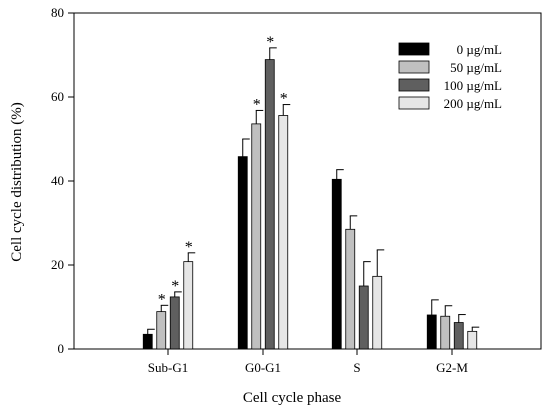 Image resolution: width=550 pixels, height=413 pixels. Describe the element at coordinates (263, 367) in the screenshot. I see `x-tick-label: G0-G1` at that location.